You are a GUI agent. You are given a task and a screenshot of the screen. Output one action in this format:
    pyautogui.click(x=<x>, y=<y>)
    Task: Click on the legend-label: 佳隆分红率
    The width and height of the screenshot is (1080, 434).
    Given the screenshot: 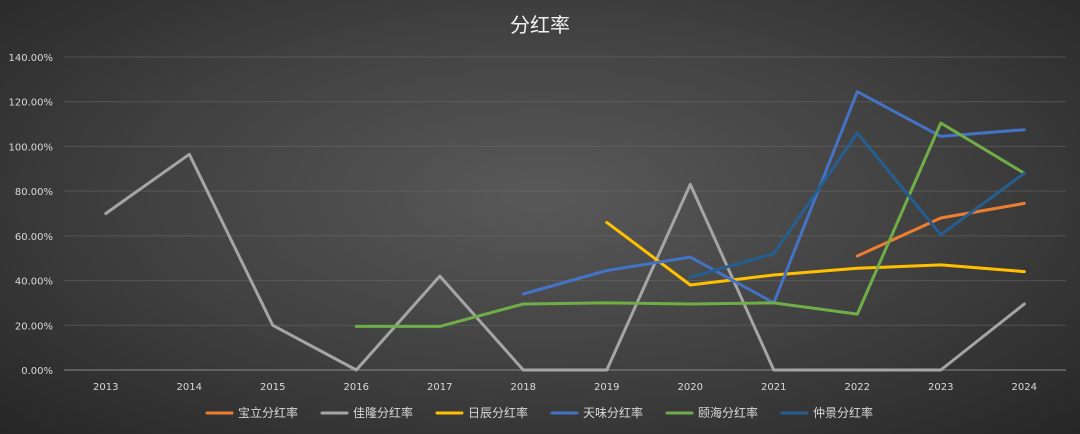 What is the action you would take?
    pyautogui.click(x=383, y=412)
    